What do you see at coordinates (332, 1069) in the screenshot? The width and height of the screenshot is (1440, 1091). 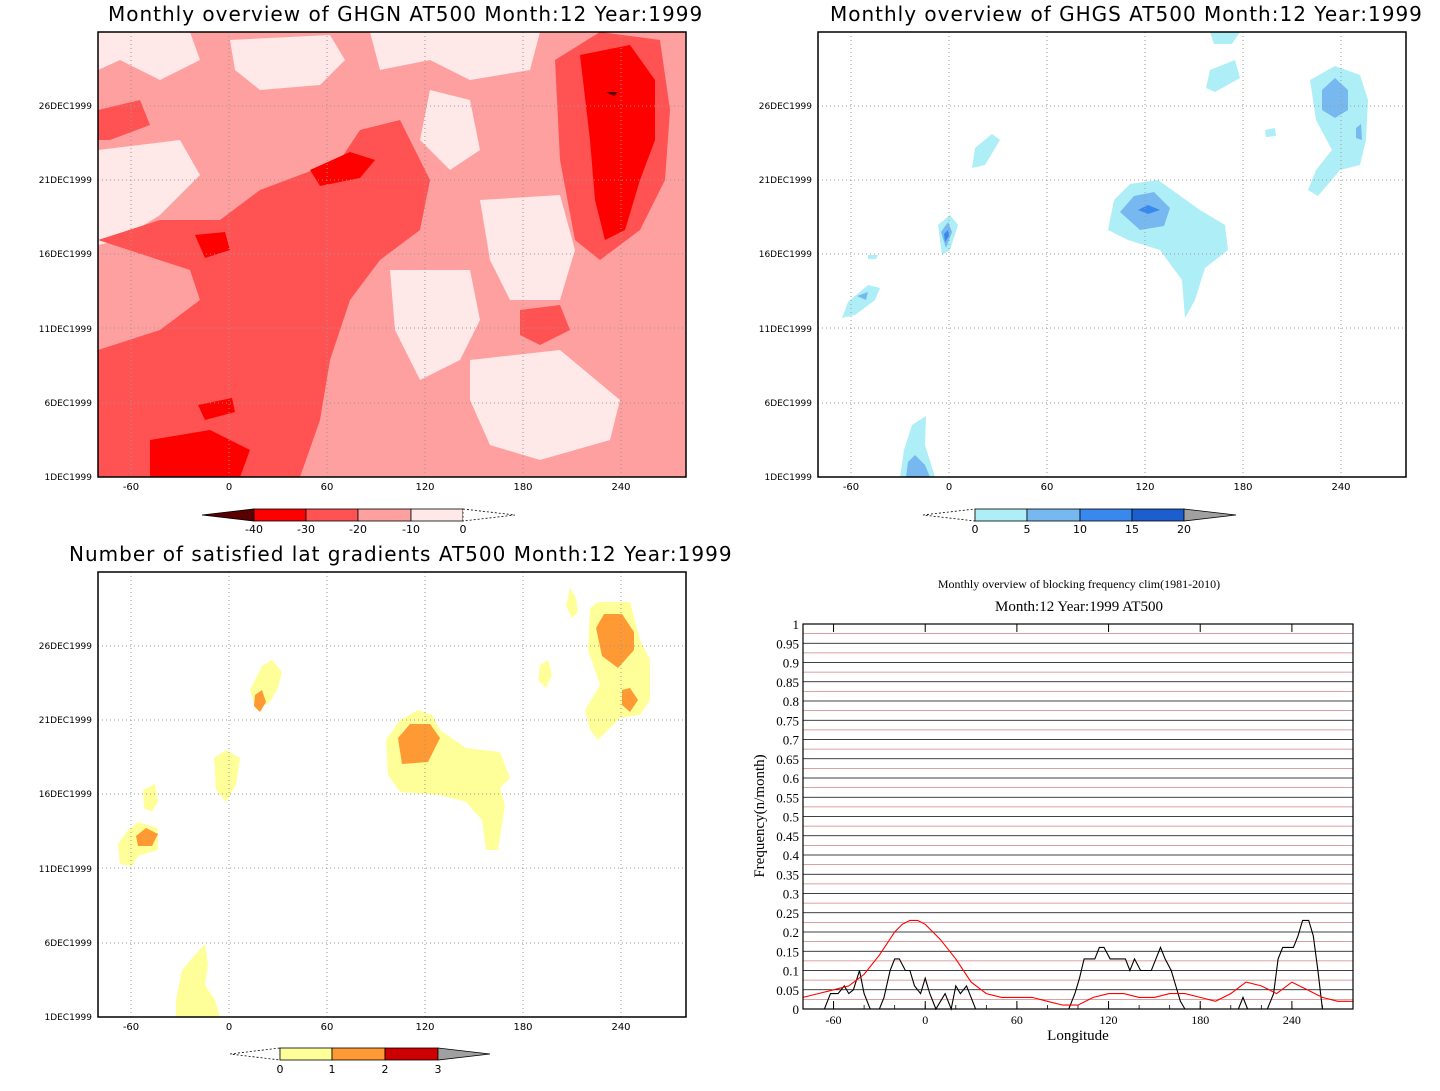 I see `colorbar-label: 1` at bounding box center [332, 1069].